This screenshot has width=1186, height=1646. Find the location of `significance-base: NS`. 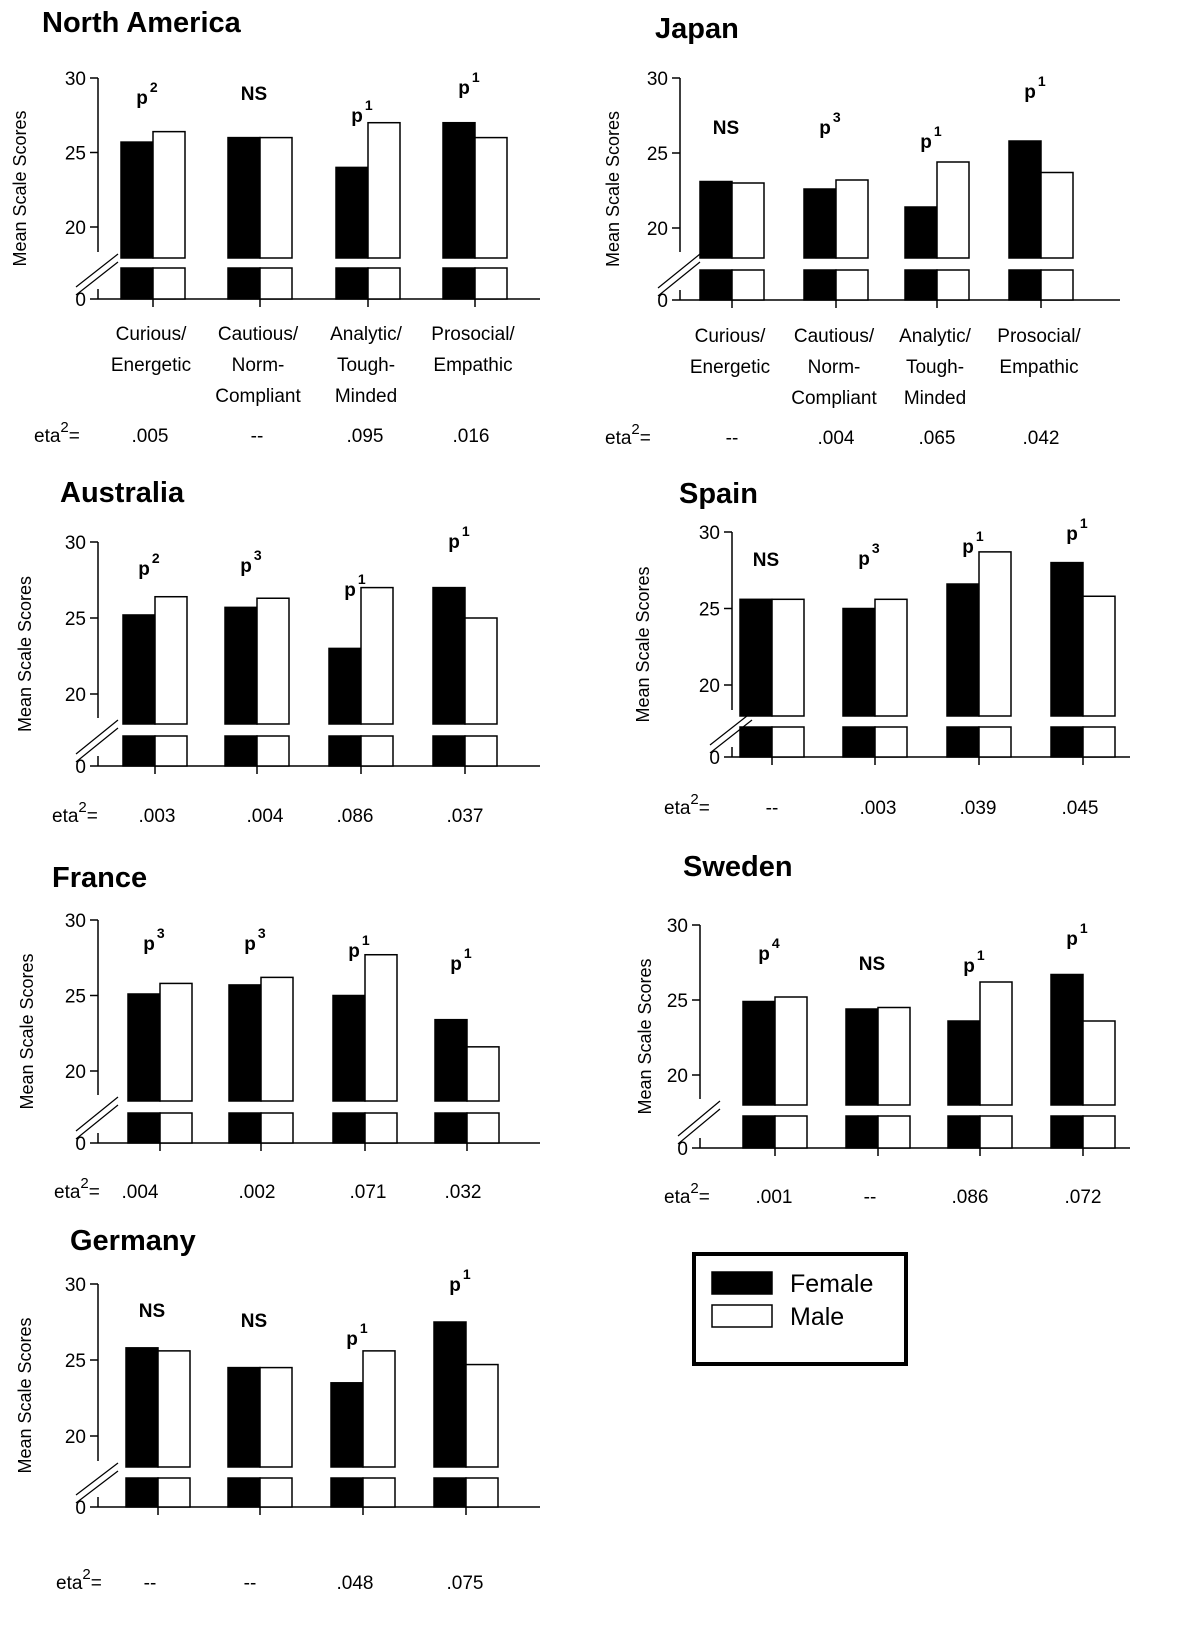

significance-base: NS is located at coordinates (254, 1321).